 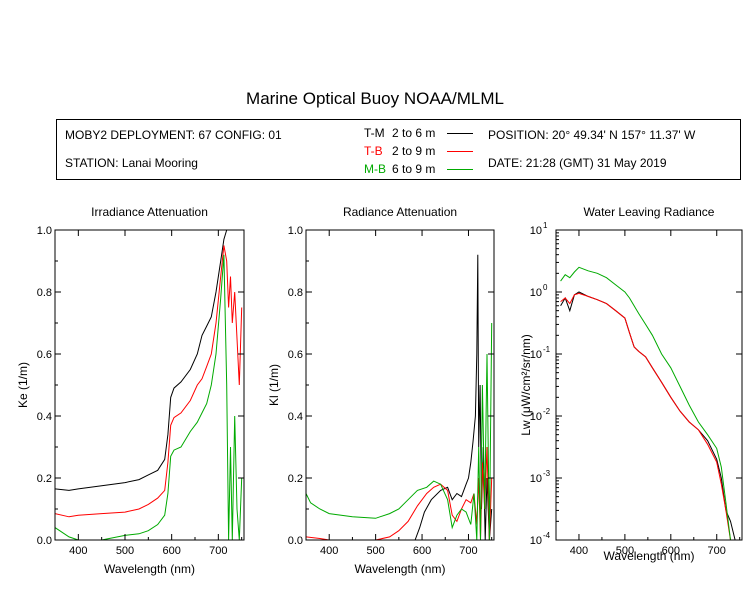 What do you see at coordinates (373, 151) in the screenshot?
I see `legend-code-tb: T-B` at bounding box center [373, 151].